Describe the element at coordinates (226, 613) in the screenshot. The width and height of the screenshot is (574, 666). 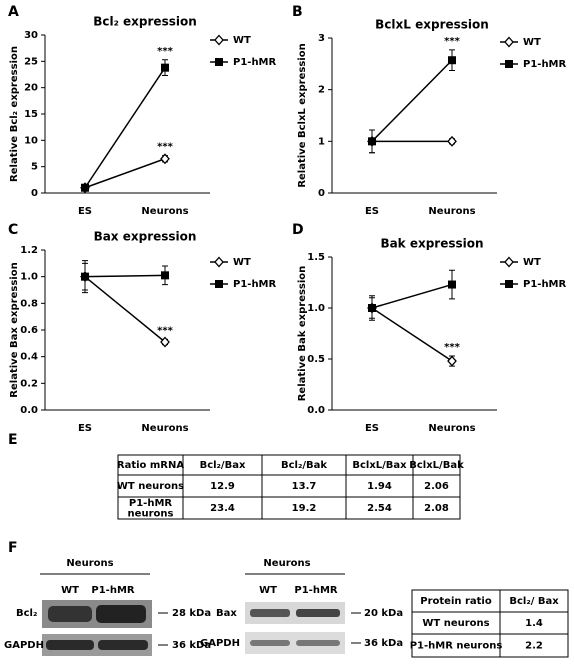
I see `protein-label: Bax` at that location.